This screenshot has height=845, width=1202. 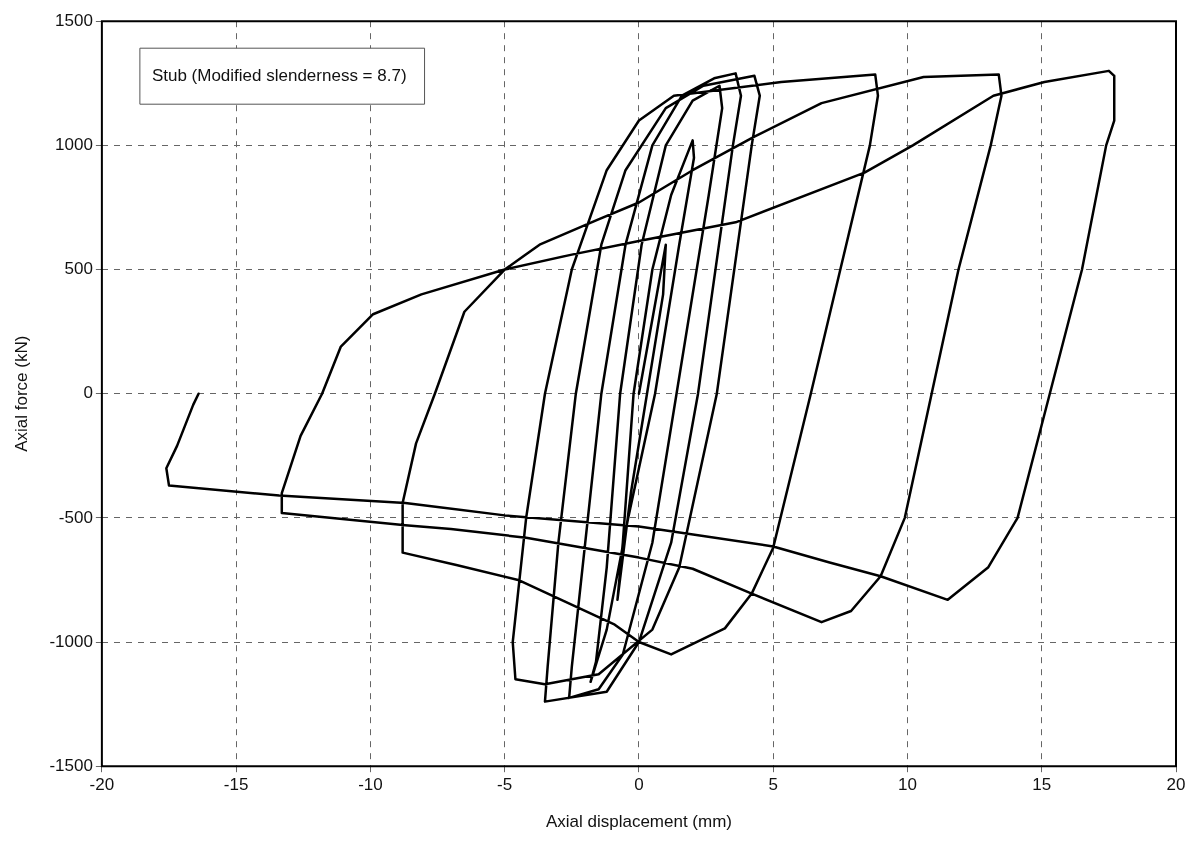 I want to click on y-tick-label: 500, so click(x=78, y=269).